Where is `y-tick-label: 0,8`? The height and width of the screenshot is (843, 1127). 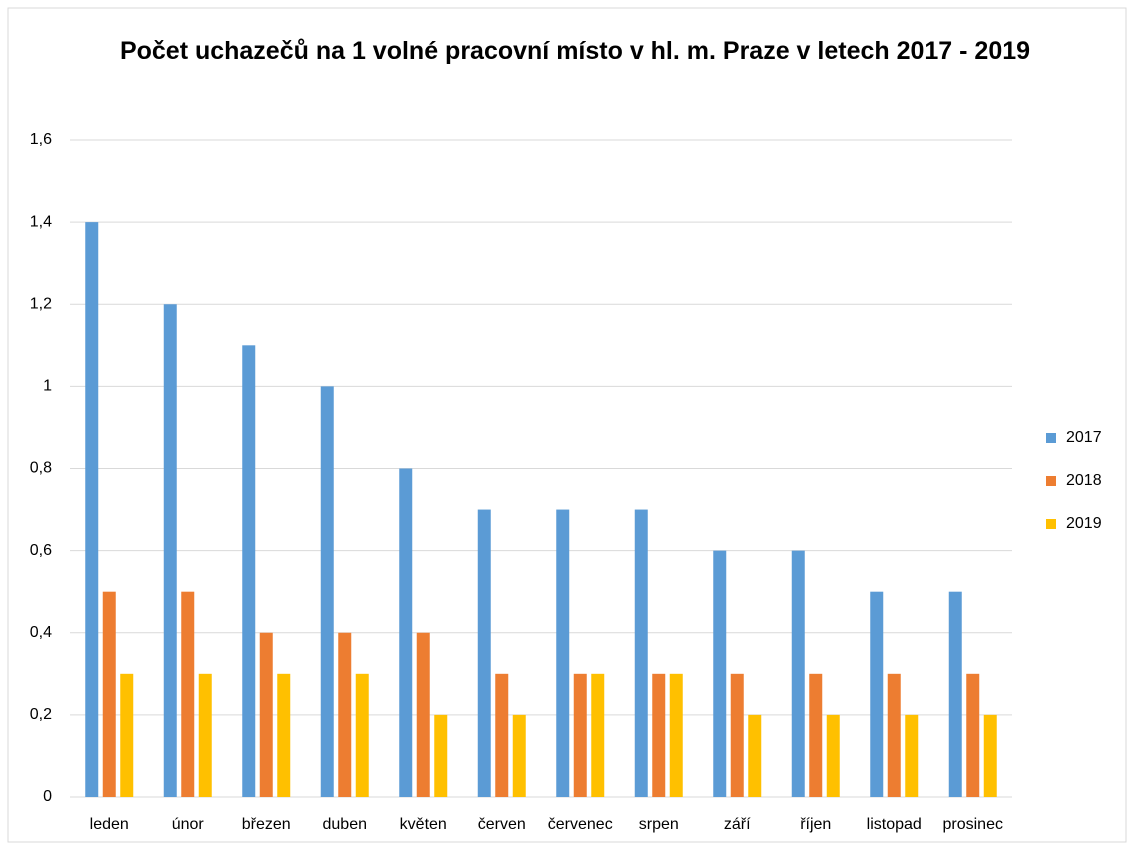 y-tick-label: 0,8 is located at coordinates (41, 468).